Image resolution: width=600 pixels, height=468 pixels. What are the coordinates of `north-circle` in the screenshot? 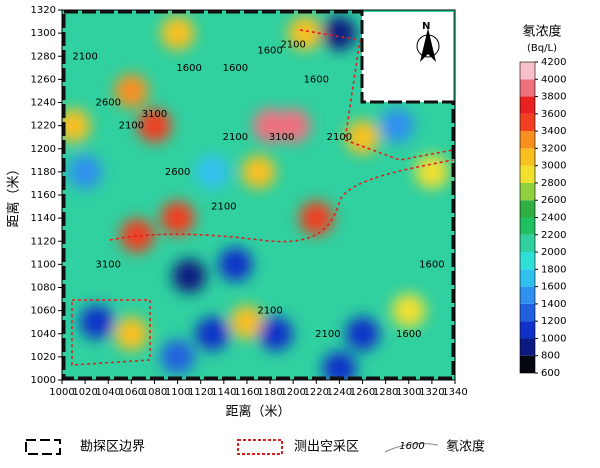 It's located at (428, 46).